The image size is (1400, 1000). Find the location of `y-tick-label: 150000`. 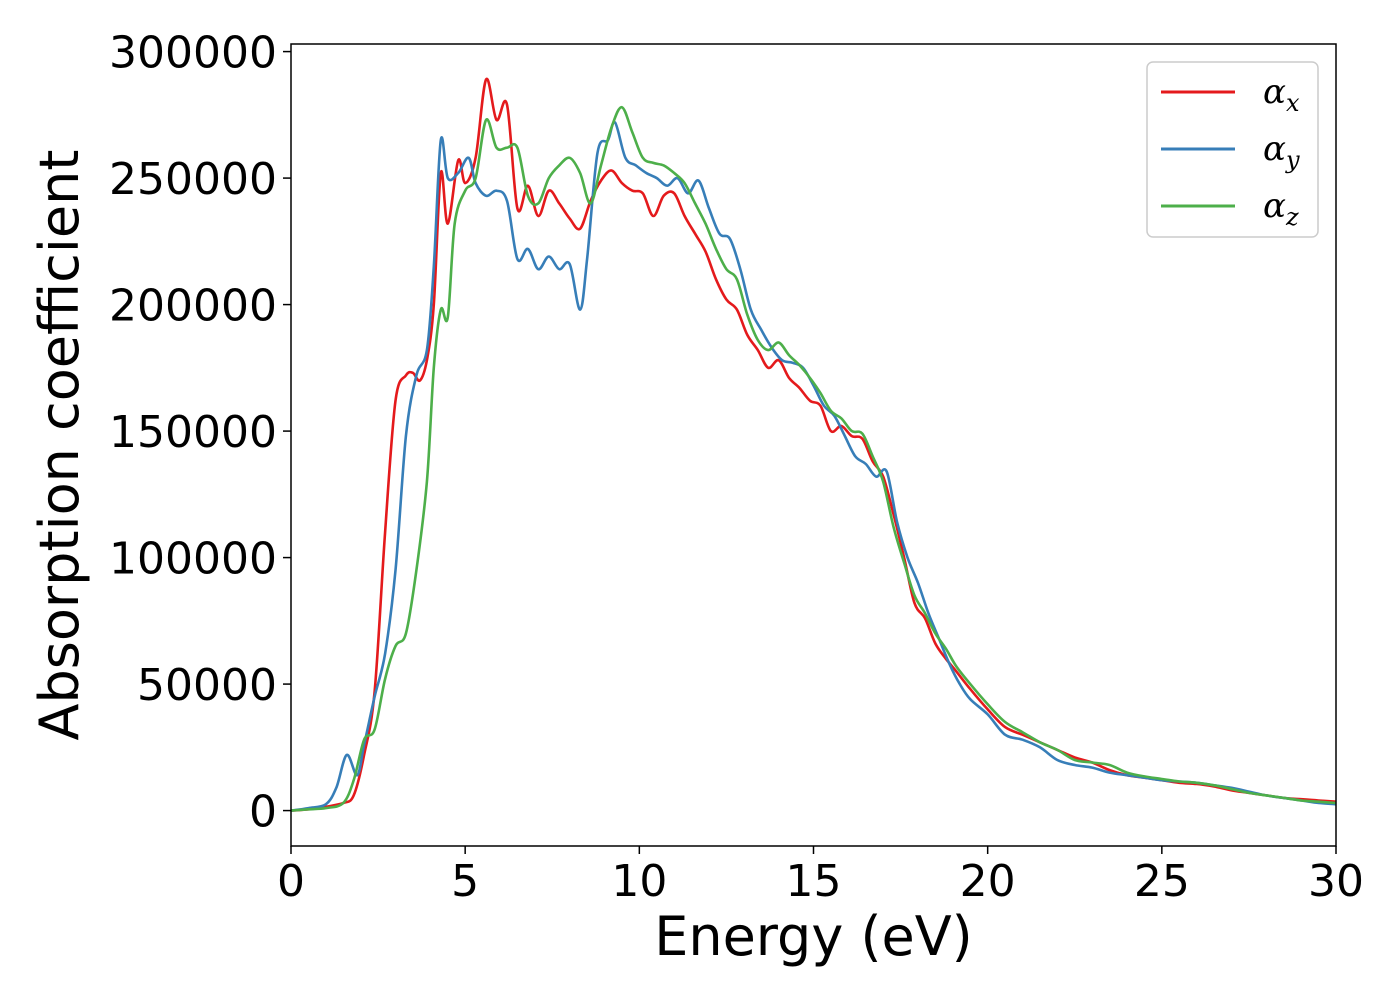

y-tick-label: 150000 is located at coordinates (193, 432).